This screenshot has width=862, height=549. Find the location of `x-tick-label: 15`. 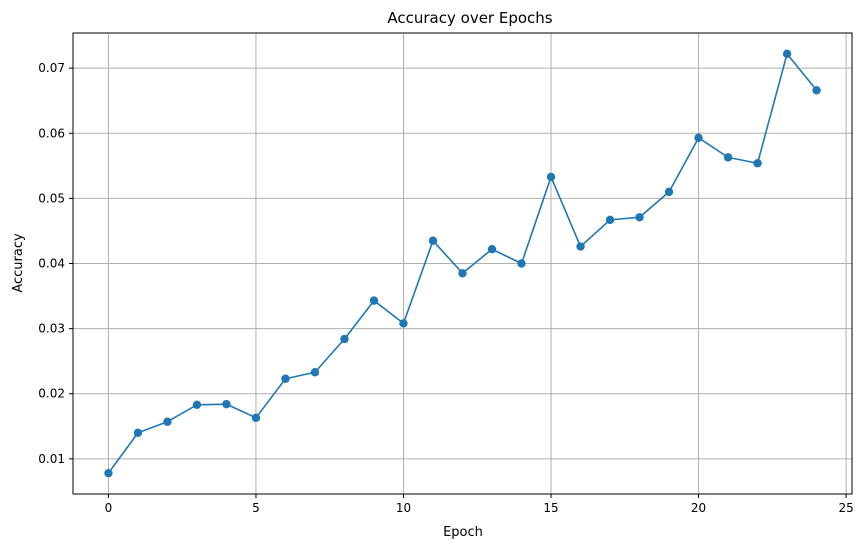

x-tick-label: 15 is located at coordinates (550, 508).